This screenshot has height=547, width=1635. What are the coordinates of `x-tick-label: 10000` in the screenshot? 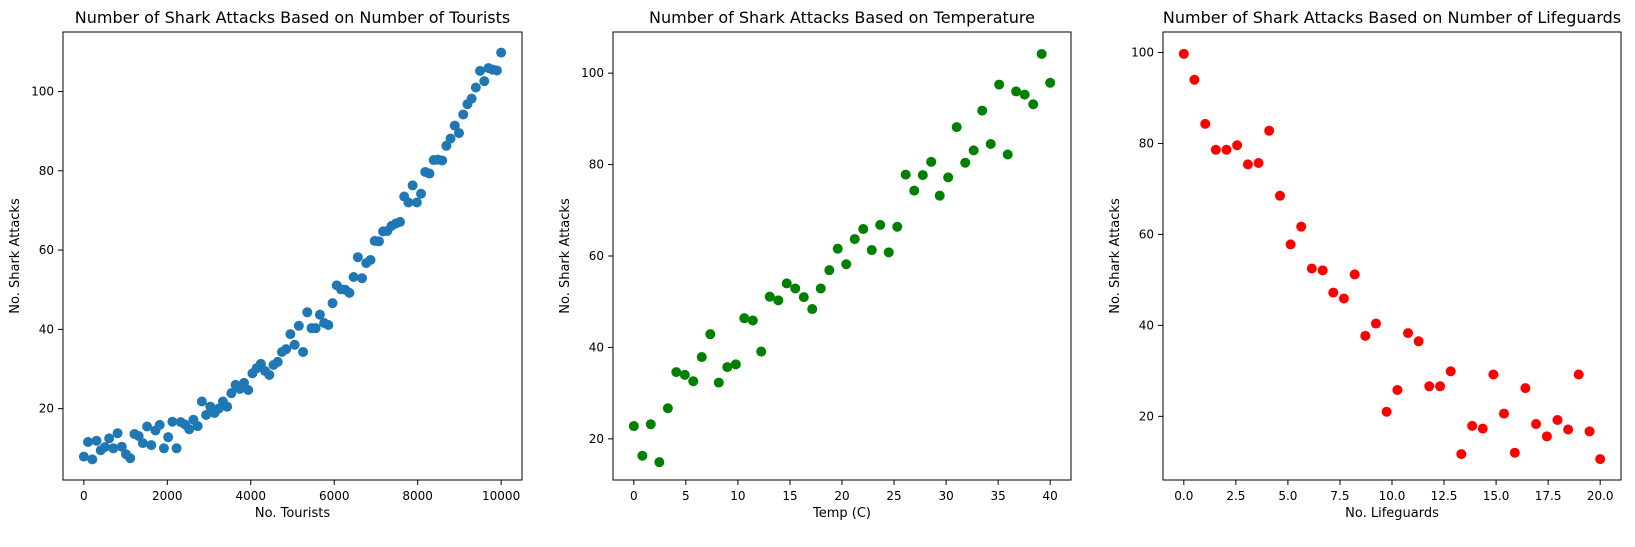 It's located at (501, 496).